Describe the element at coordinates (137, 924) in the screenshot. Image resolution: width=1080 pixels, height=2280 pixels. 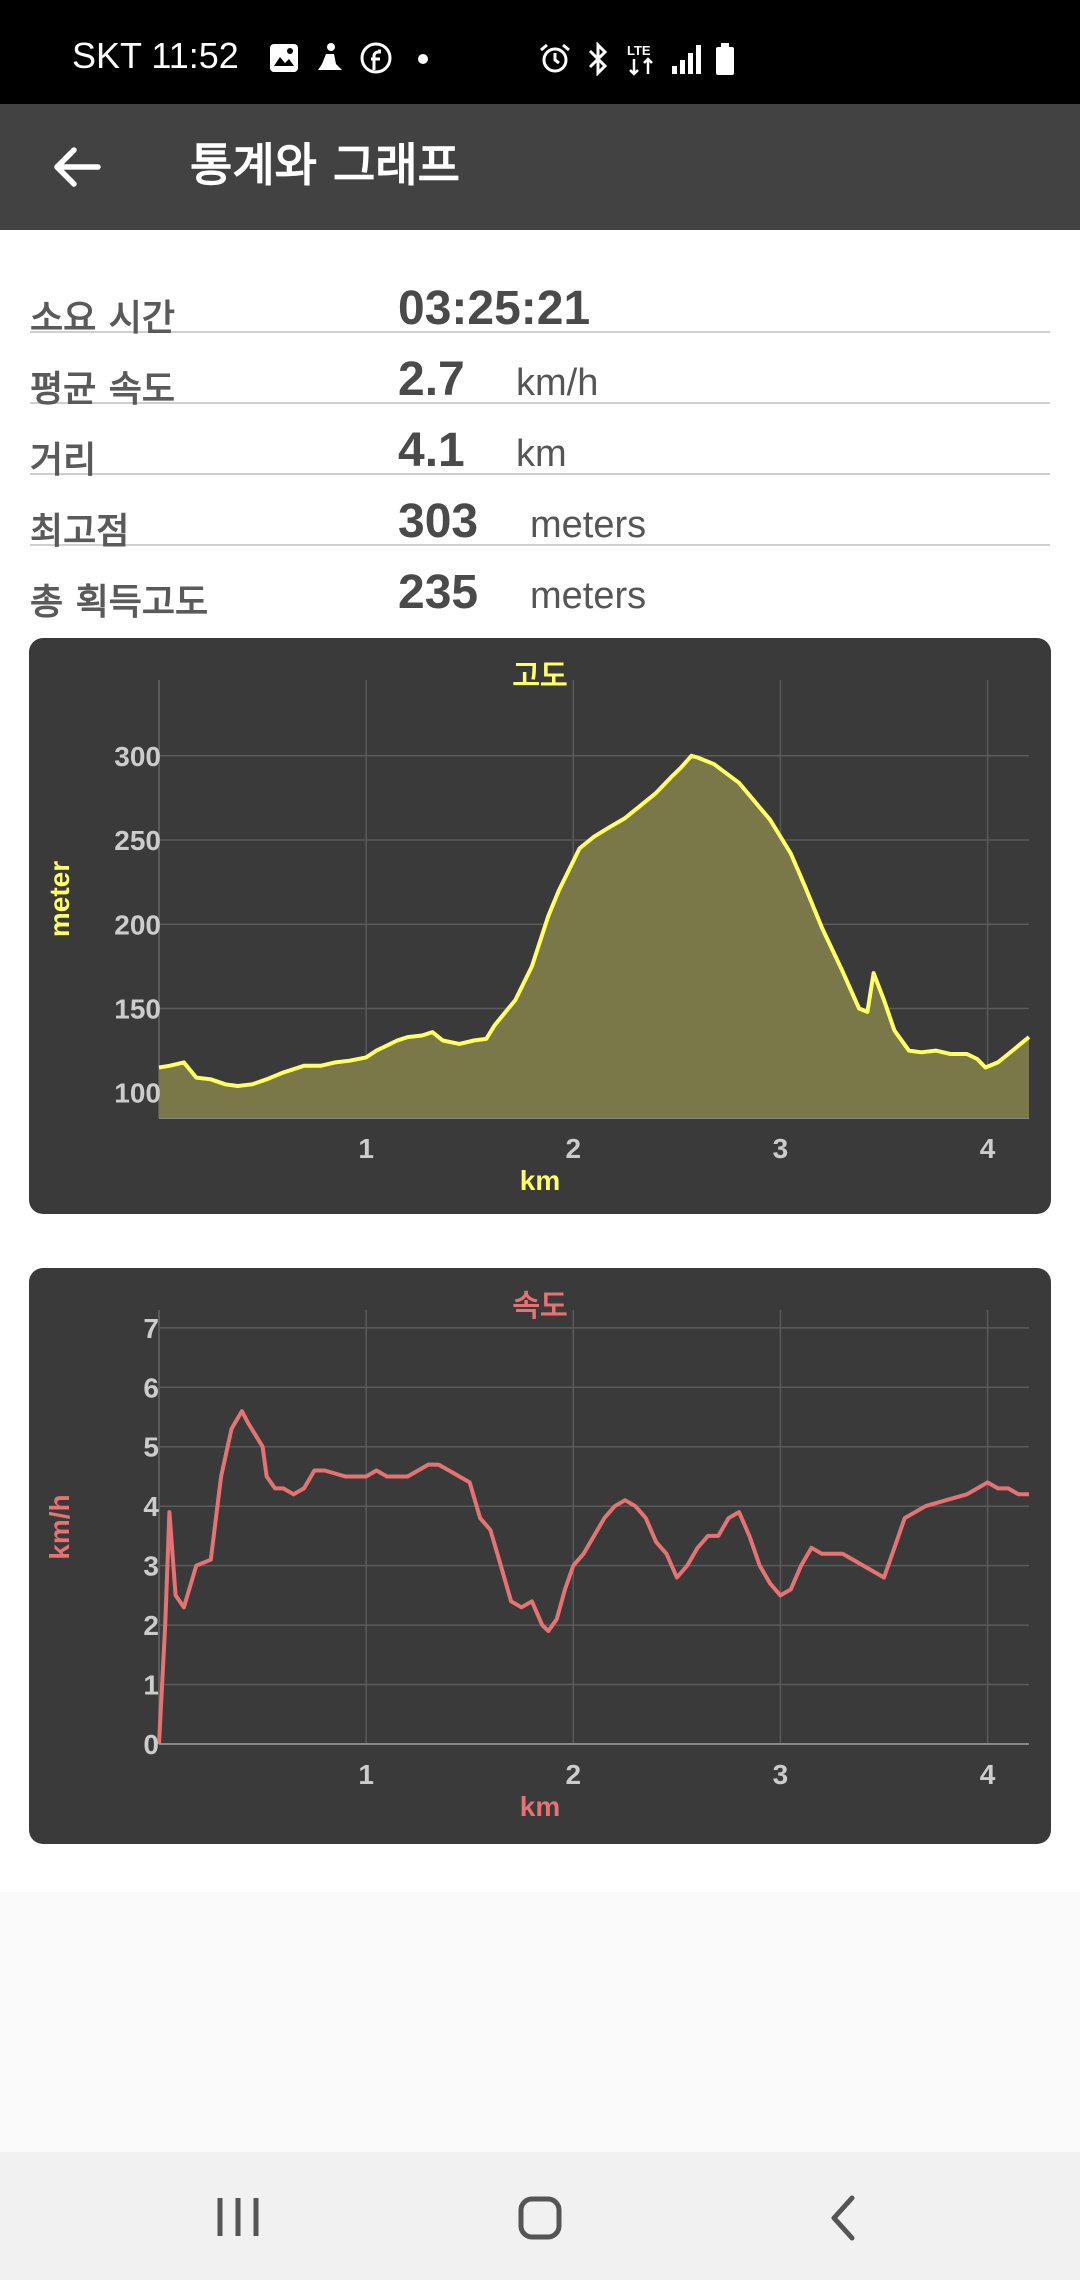
I see `y-tick-label: 200` at that location.